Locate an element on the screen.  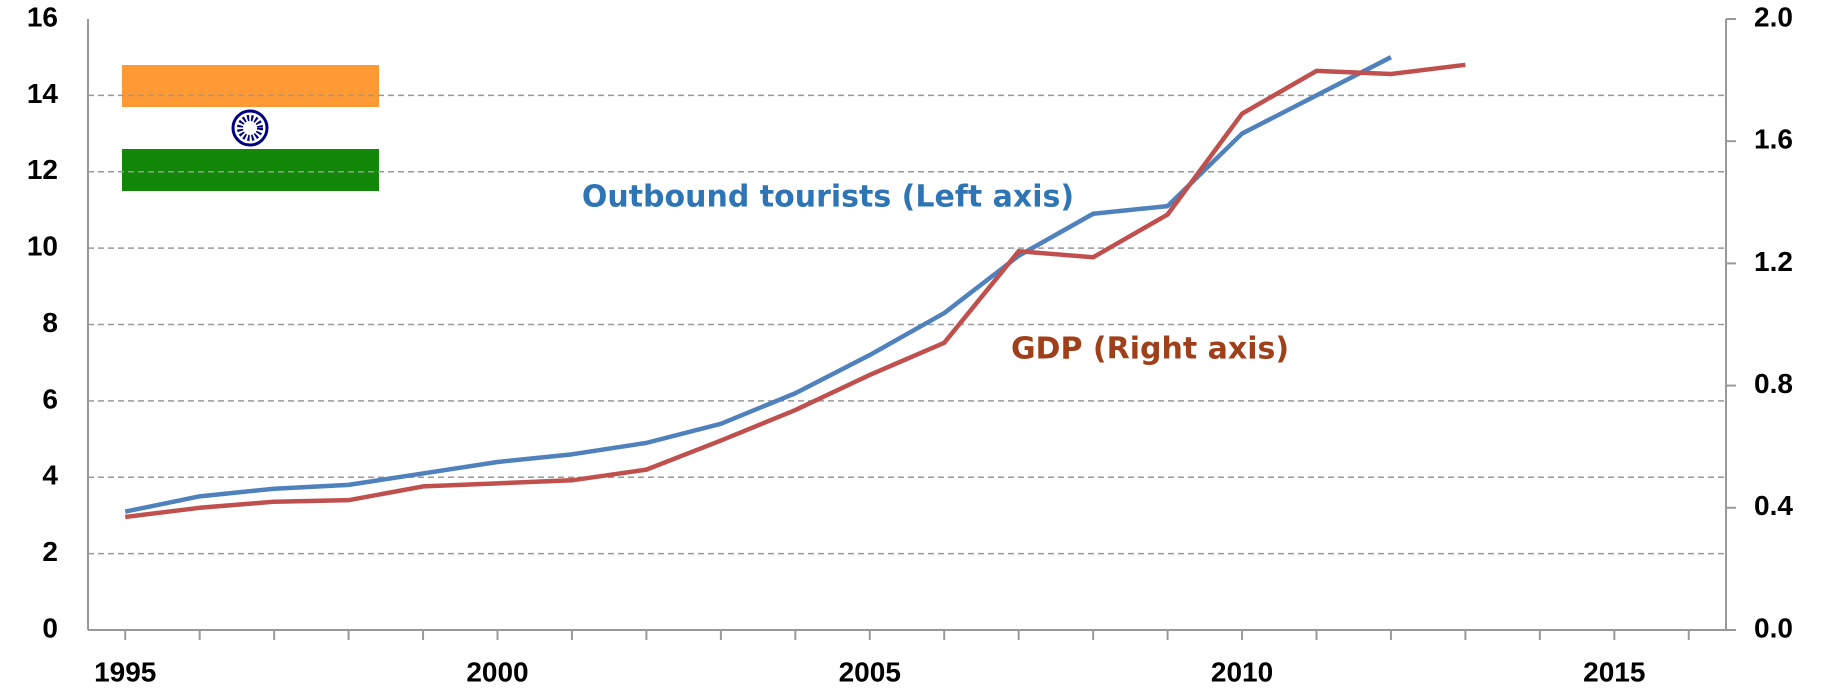
y2-tick-label: 0.4 is located at coordinates (1773, 505).